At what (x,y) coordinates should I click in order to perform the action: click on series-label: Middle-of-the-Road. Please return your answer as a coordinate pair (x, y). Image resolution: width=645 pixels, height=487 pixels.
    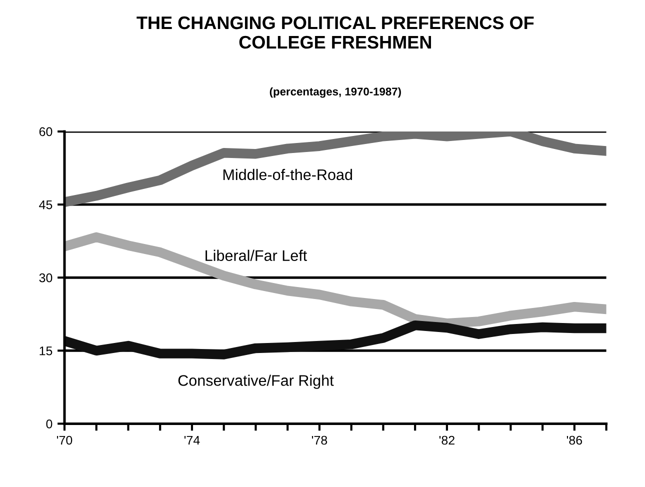
    Looking at the image, I should click on (287, 174).